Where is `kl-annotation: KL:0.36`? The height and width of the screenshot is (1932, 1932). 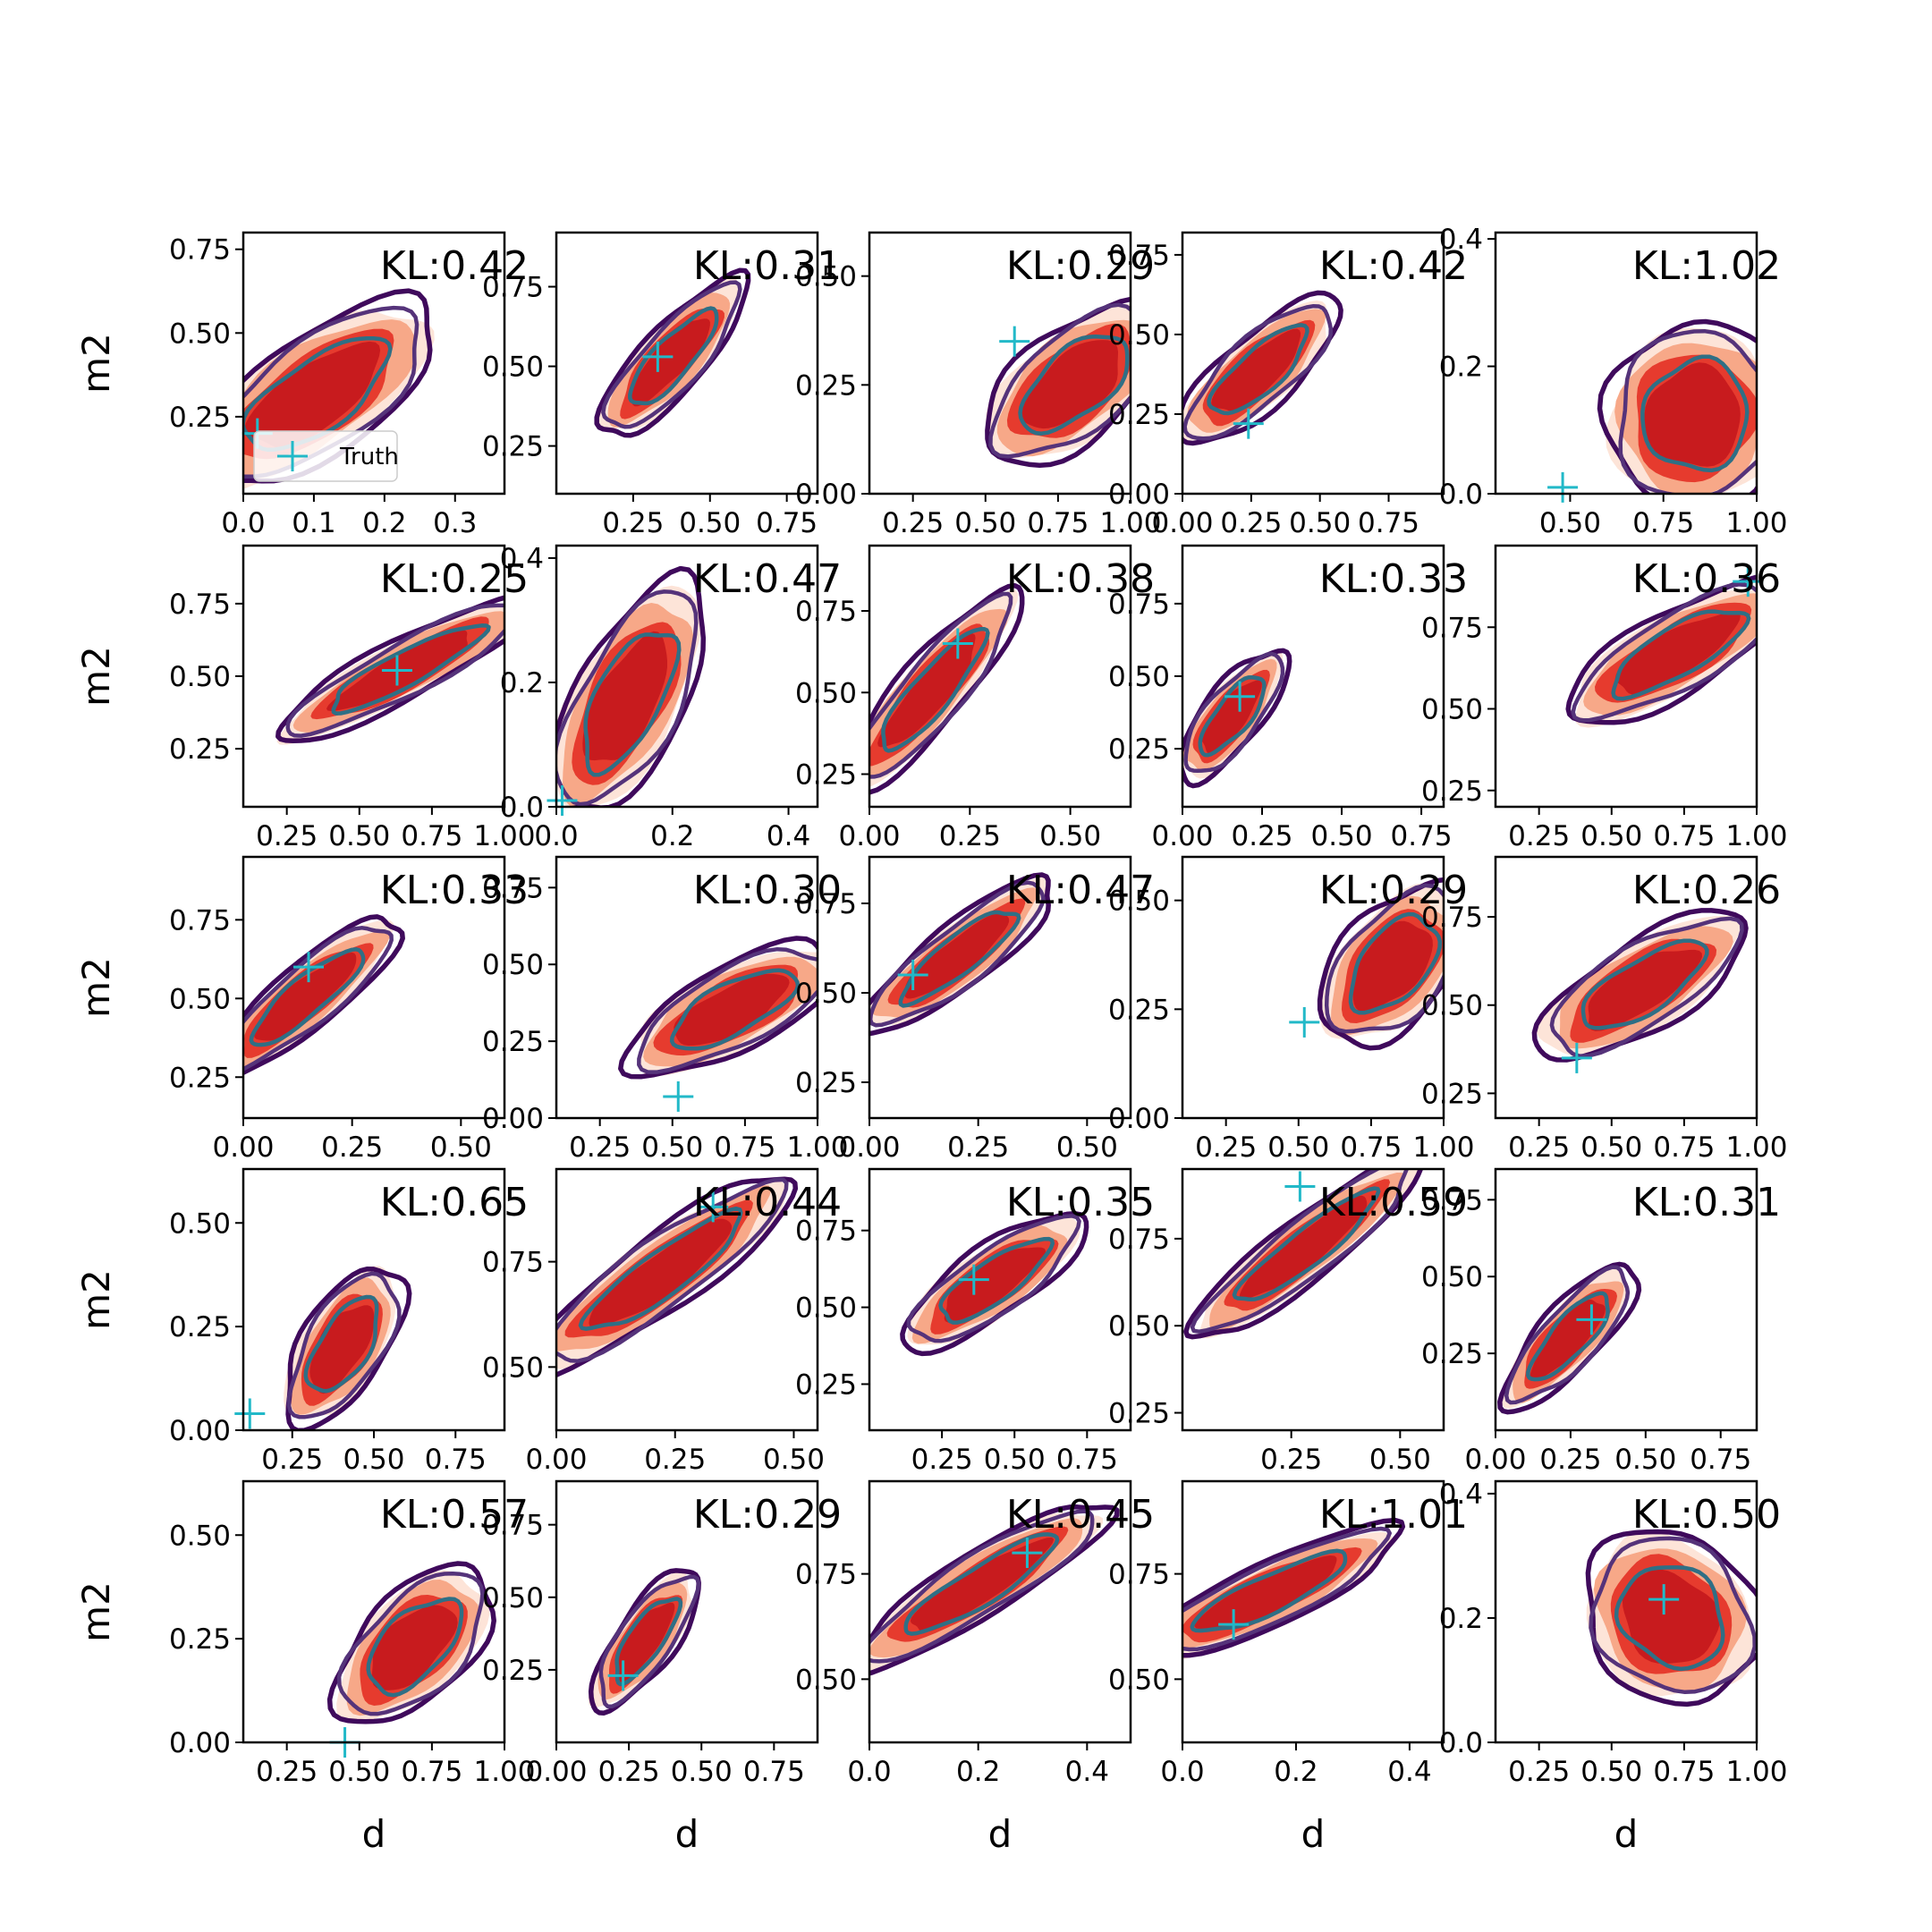 kl-annotation: KL:0.36 is located at coordinates (1706, 579).